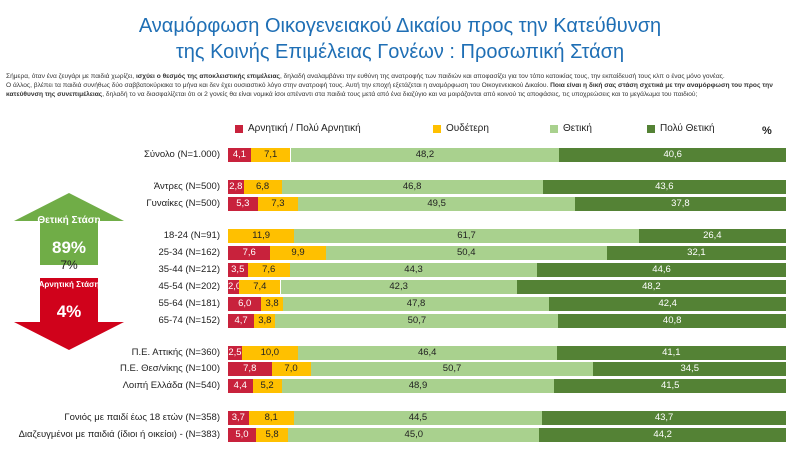  I want to click on bar-segment-negative: 3,7, so click(238, 418).